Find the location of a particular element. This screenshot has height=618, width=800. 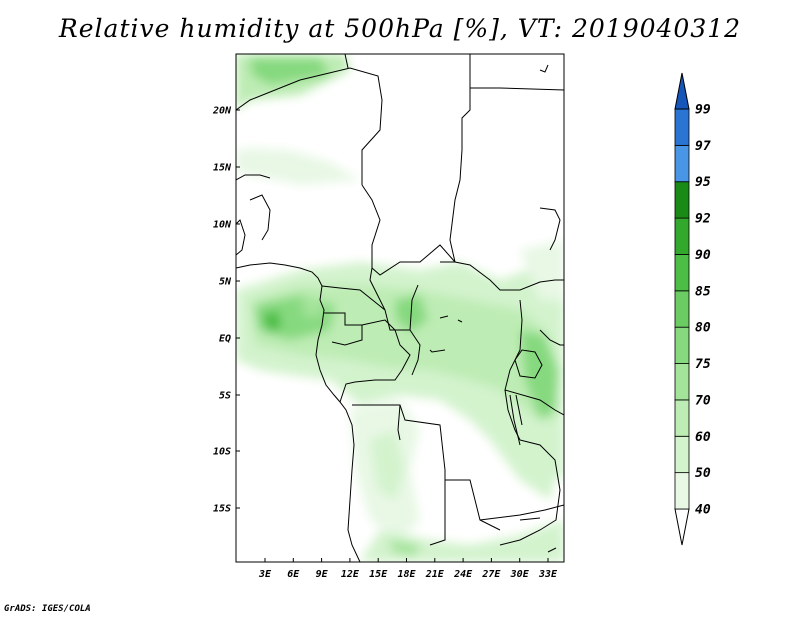

latitude-axis: 20N 15N 10N 5N EQ 5S 10S 15S is located at coordinates (226, 310).